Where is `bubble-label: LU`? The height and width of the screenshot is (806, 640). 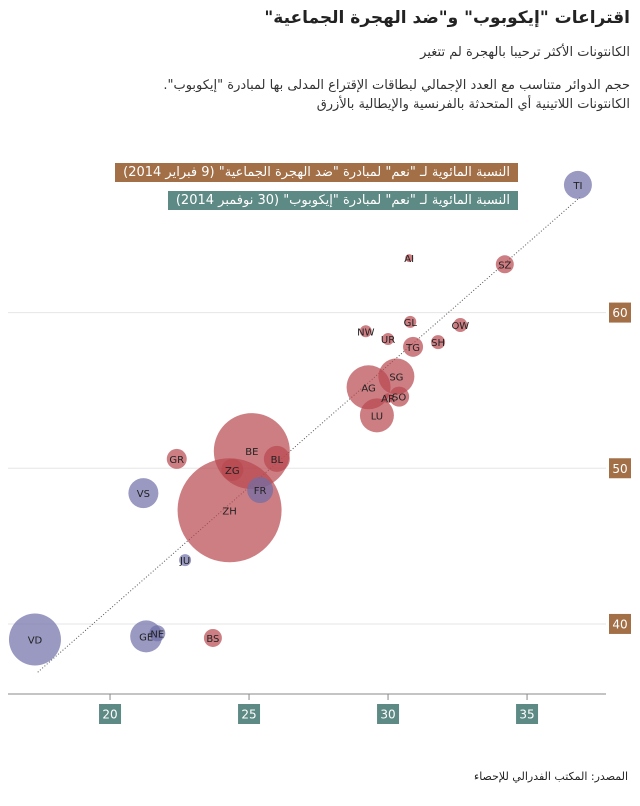
bubble-label: LU is located at coordinates (377, 416).